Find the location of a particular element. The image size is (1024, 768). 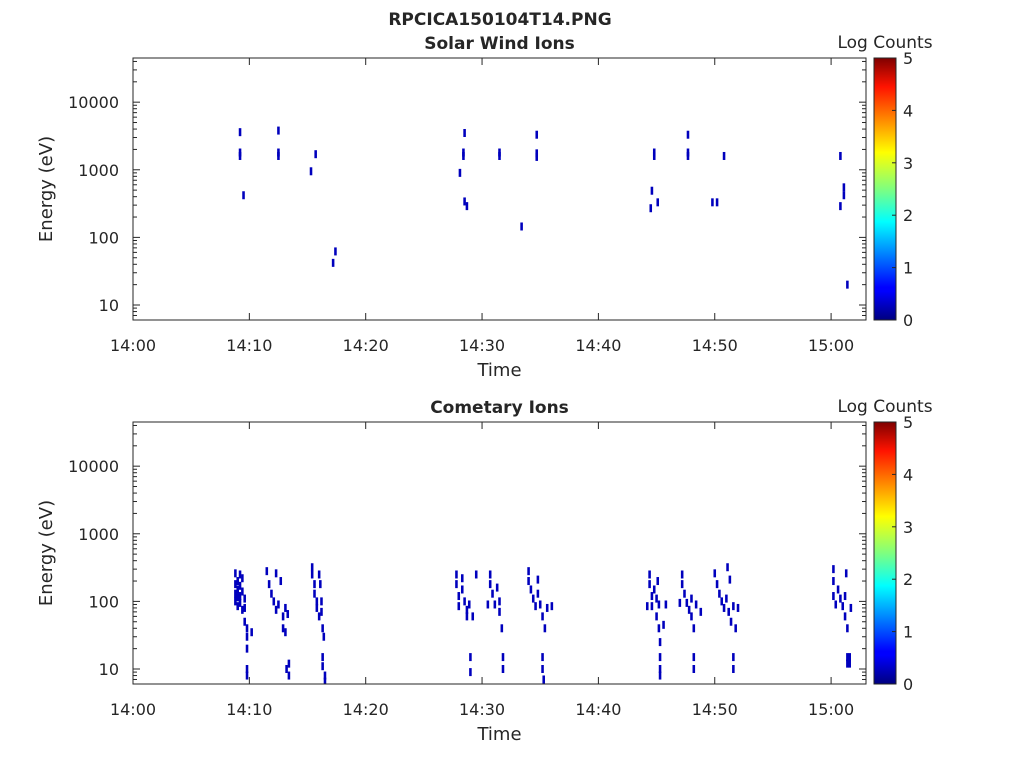

x-tick-label: 14:20 is located at coordinates (366, 709).